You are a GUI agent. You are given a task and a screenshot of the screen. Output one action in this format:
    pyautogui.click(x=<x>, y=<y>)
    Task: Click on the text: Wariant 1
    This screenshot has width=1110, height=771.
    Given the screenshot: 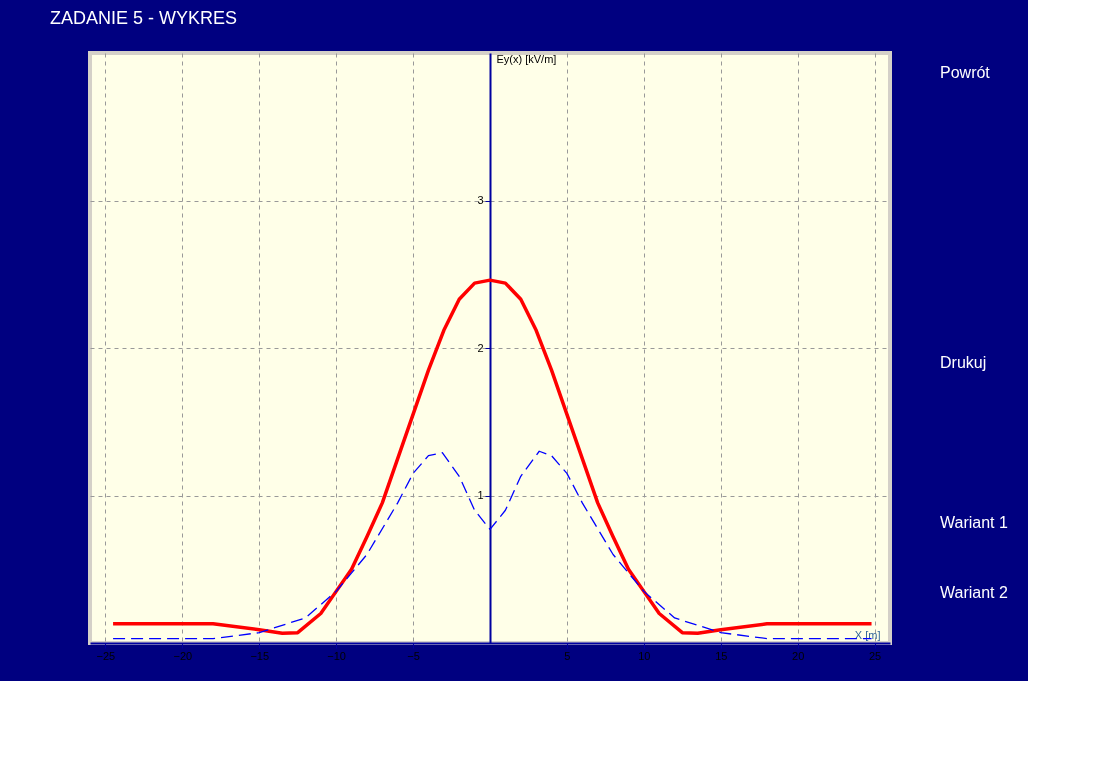 What is the action you would take?
    pyautogui.click(x=974, y=522)
    